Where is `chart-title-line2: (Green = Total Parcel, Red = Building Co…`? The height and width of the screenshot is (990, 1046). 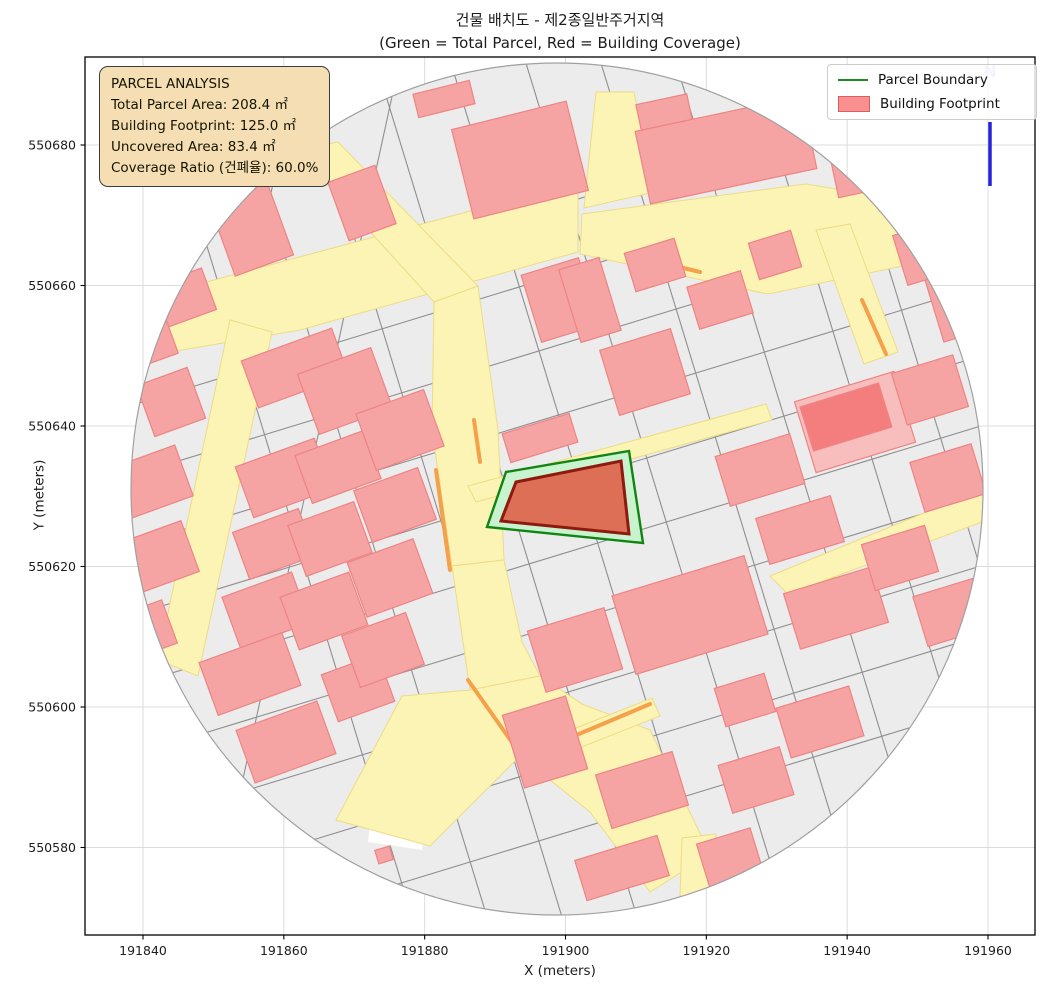 chart-title-line2: (Green = Total Parcel, Red = Building Co… is located at coordinates (560, 43).